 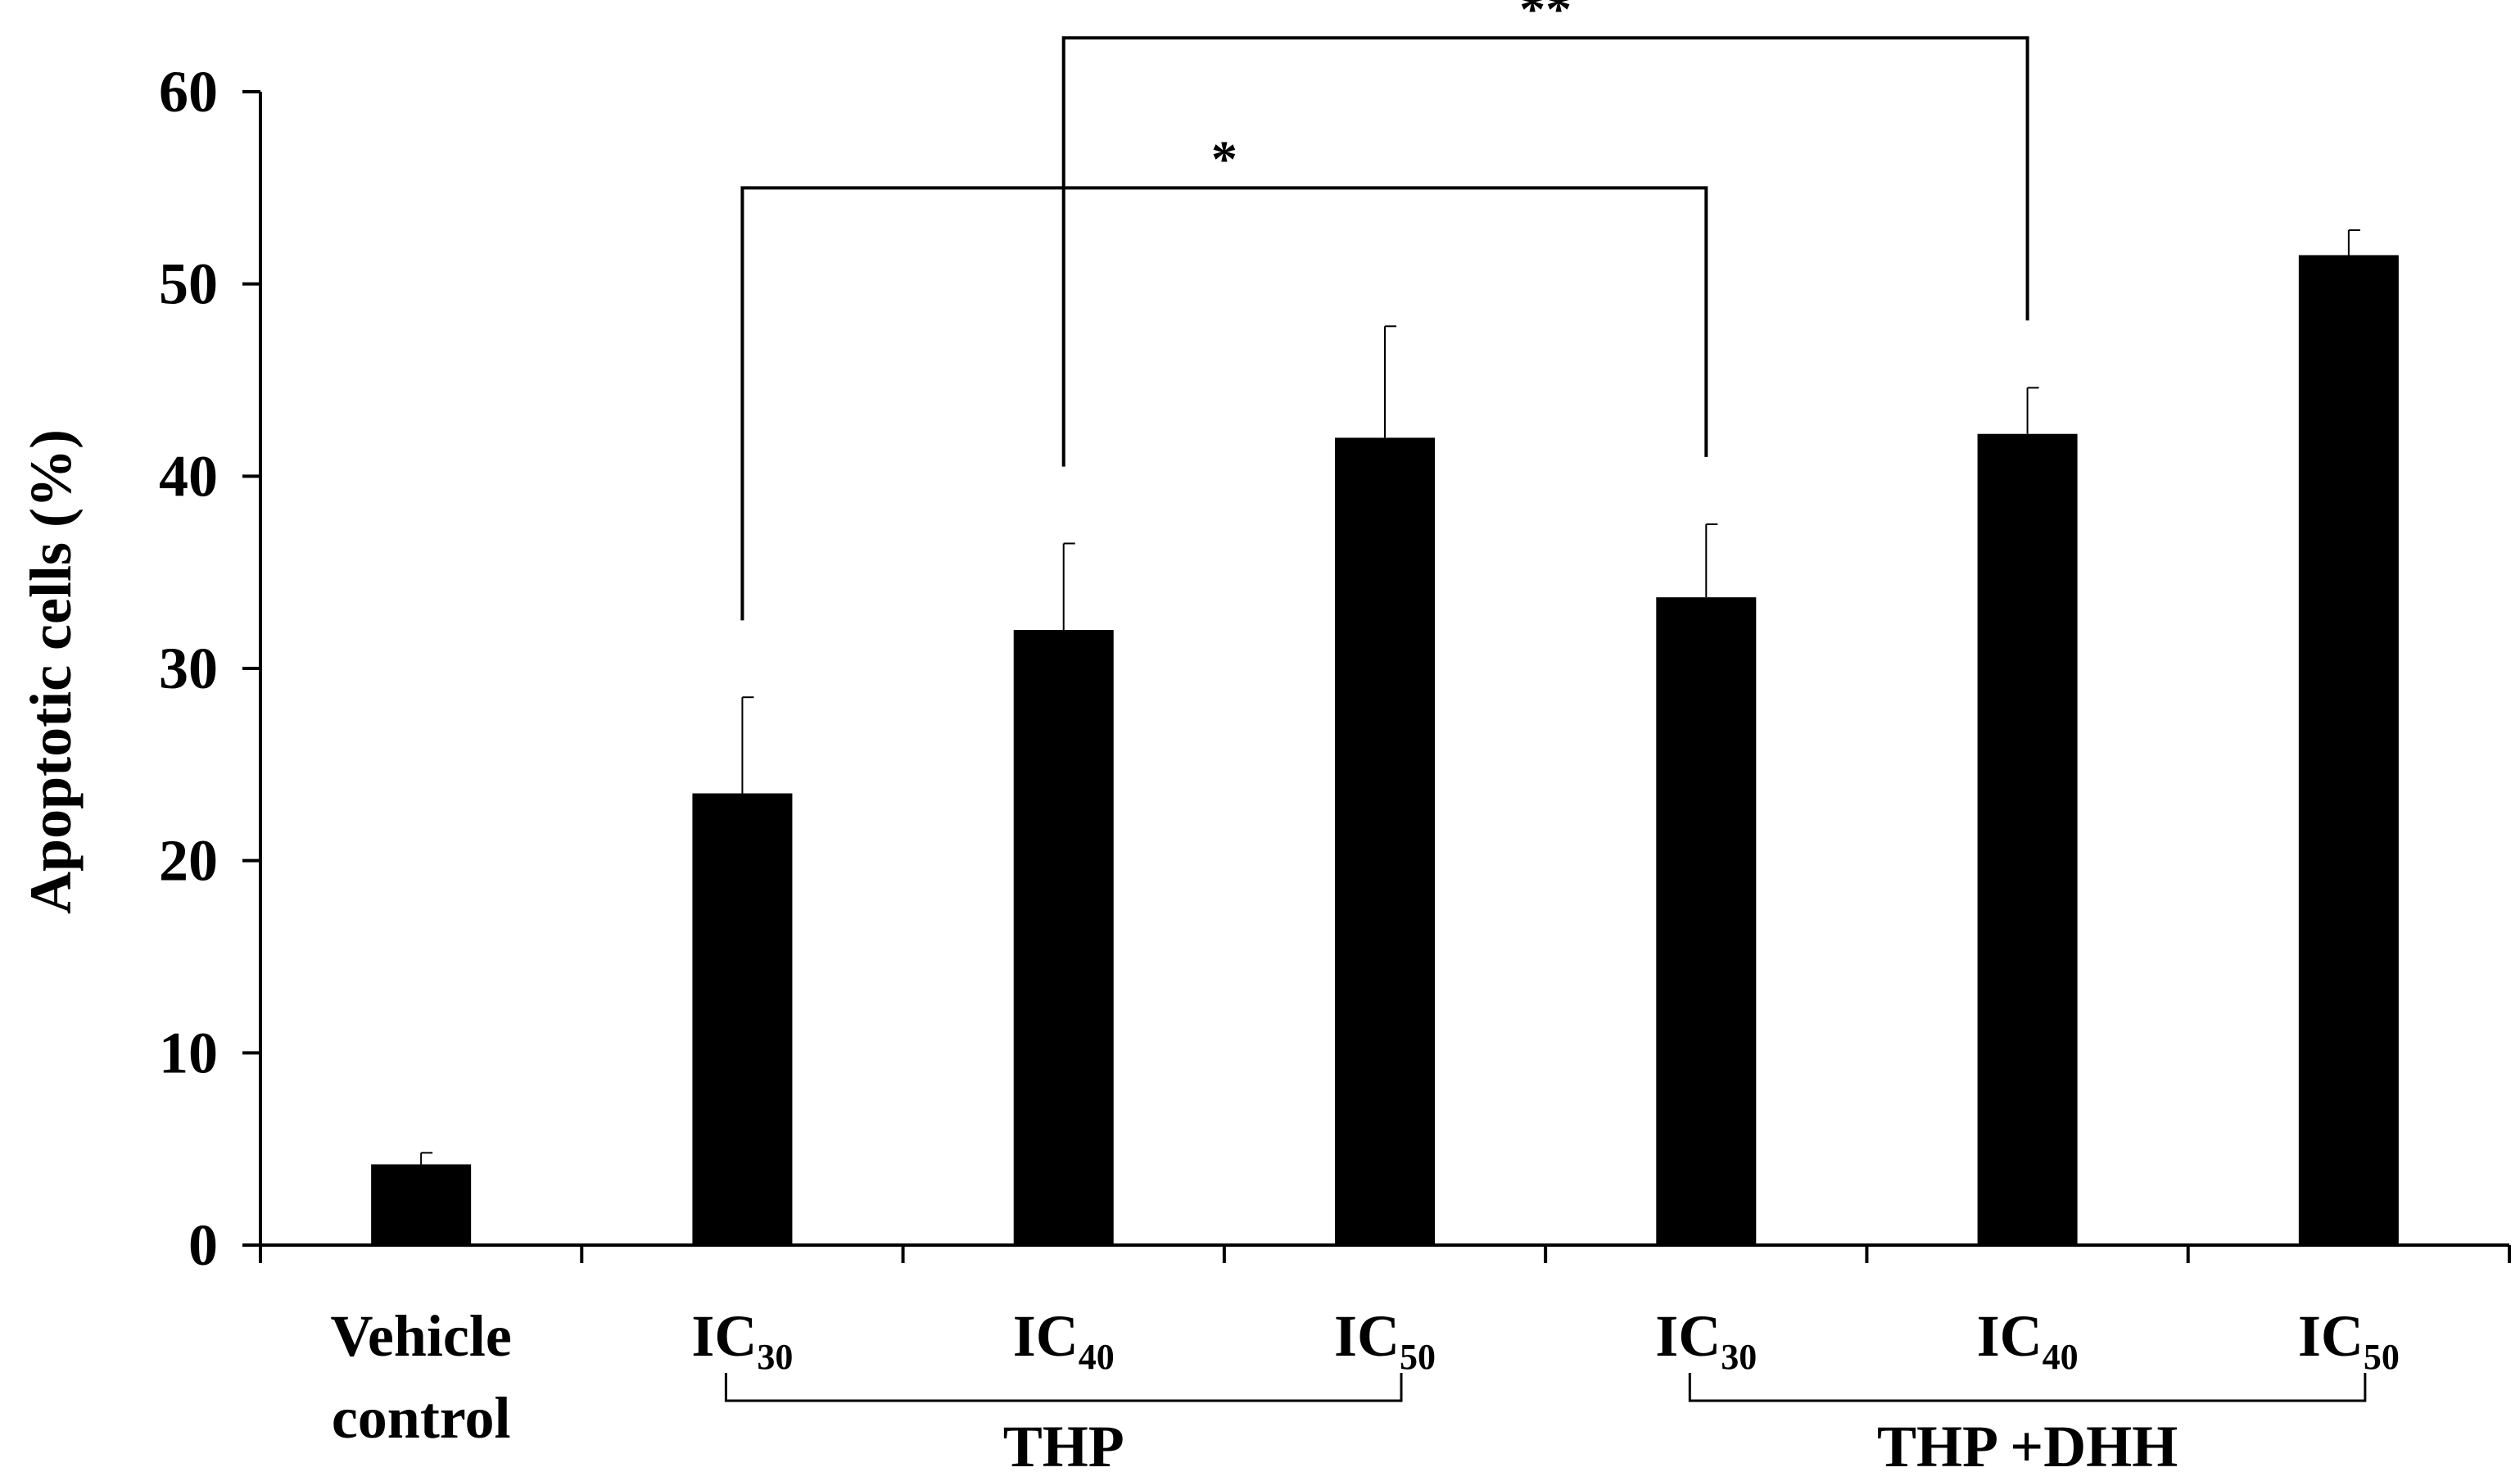 What do you see at coordinates (51, 671) in the screenshot?
I see `y-axis-title: Apoptotic cells (%)` at bounding box center [51, 671].